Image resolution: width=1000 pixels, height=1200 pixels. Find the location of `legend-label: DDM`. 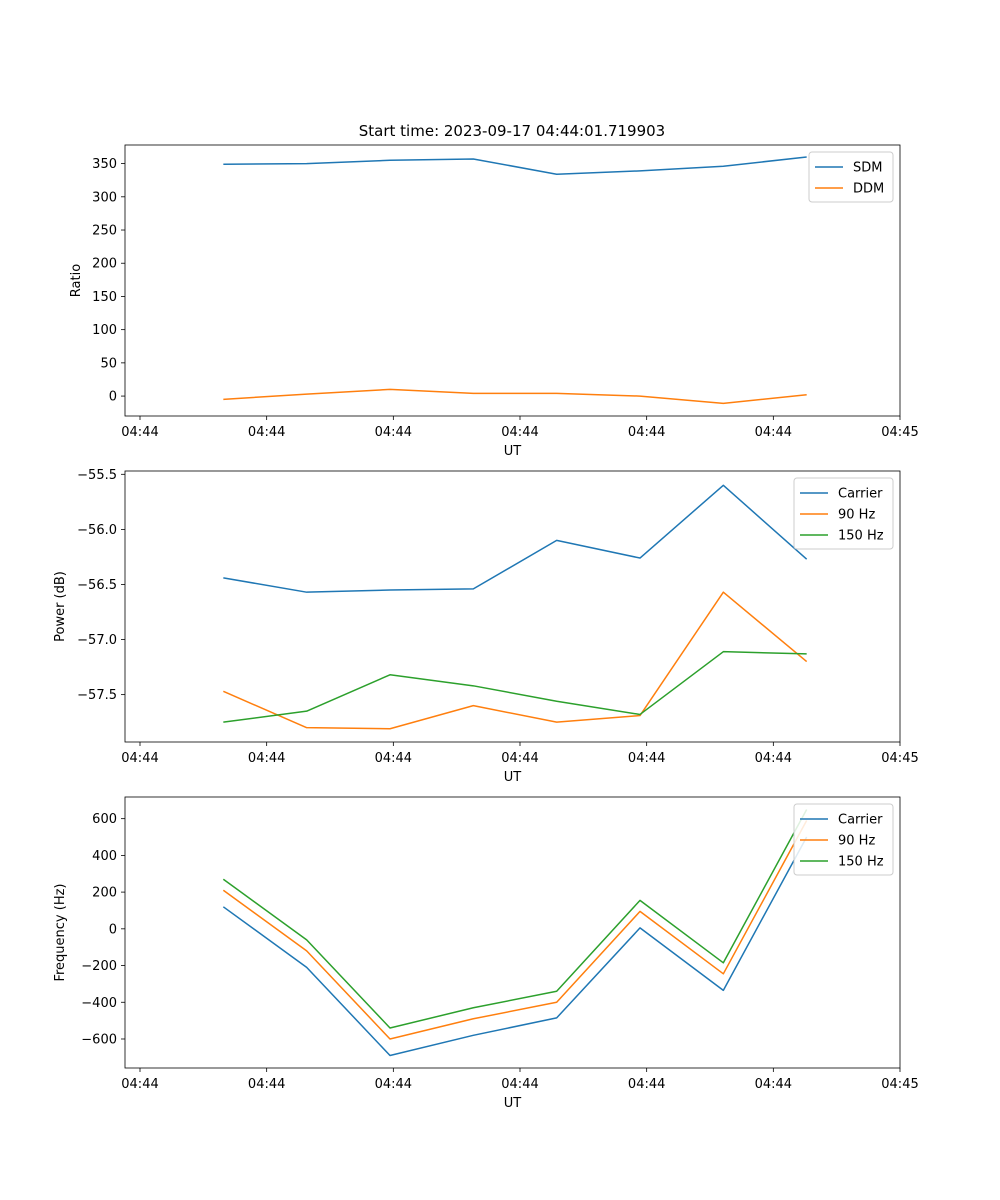

legend-label: DDM is located at coordinates (868, 189).